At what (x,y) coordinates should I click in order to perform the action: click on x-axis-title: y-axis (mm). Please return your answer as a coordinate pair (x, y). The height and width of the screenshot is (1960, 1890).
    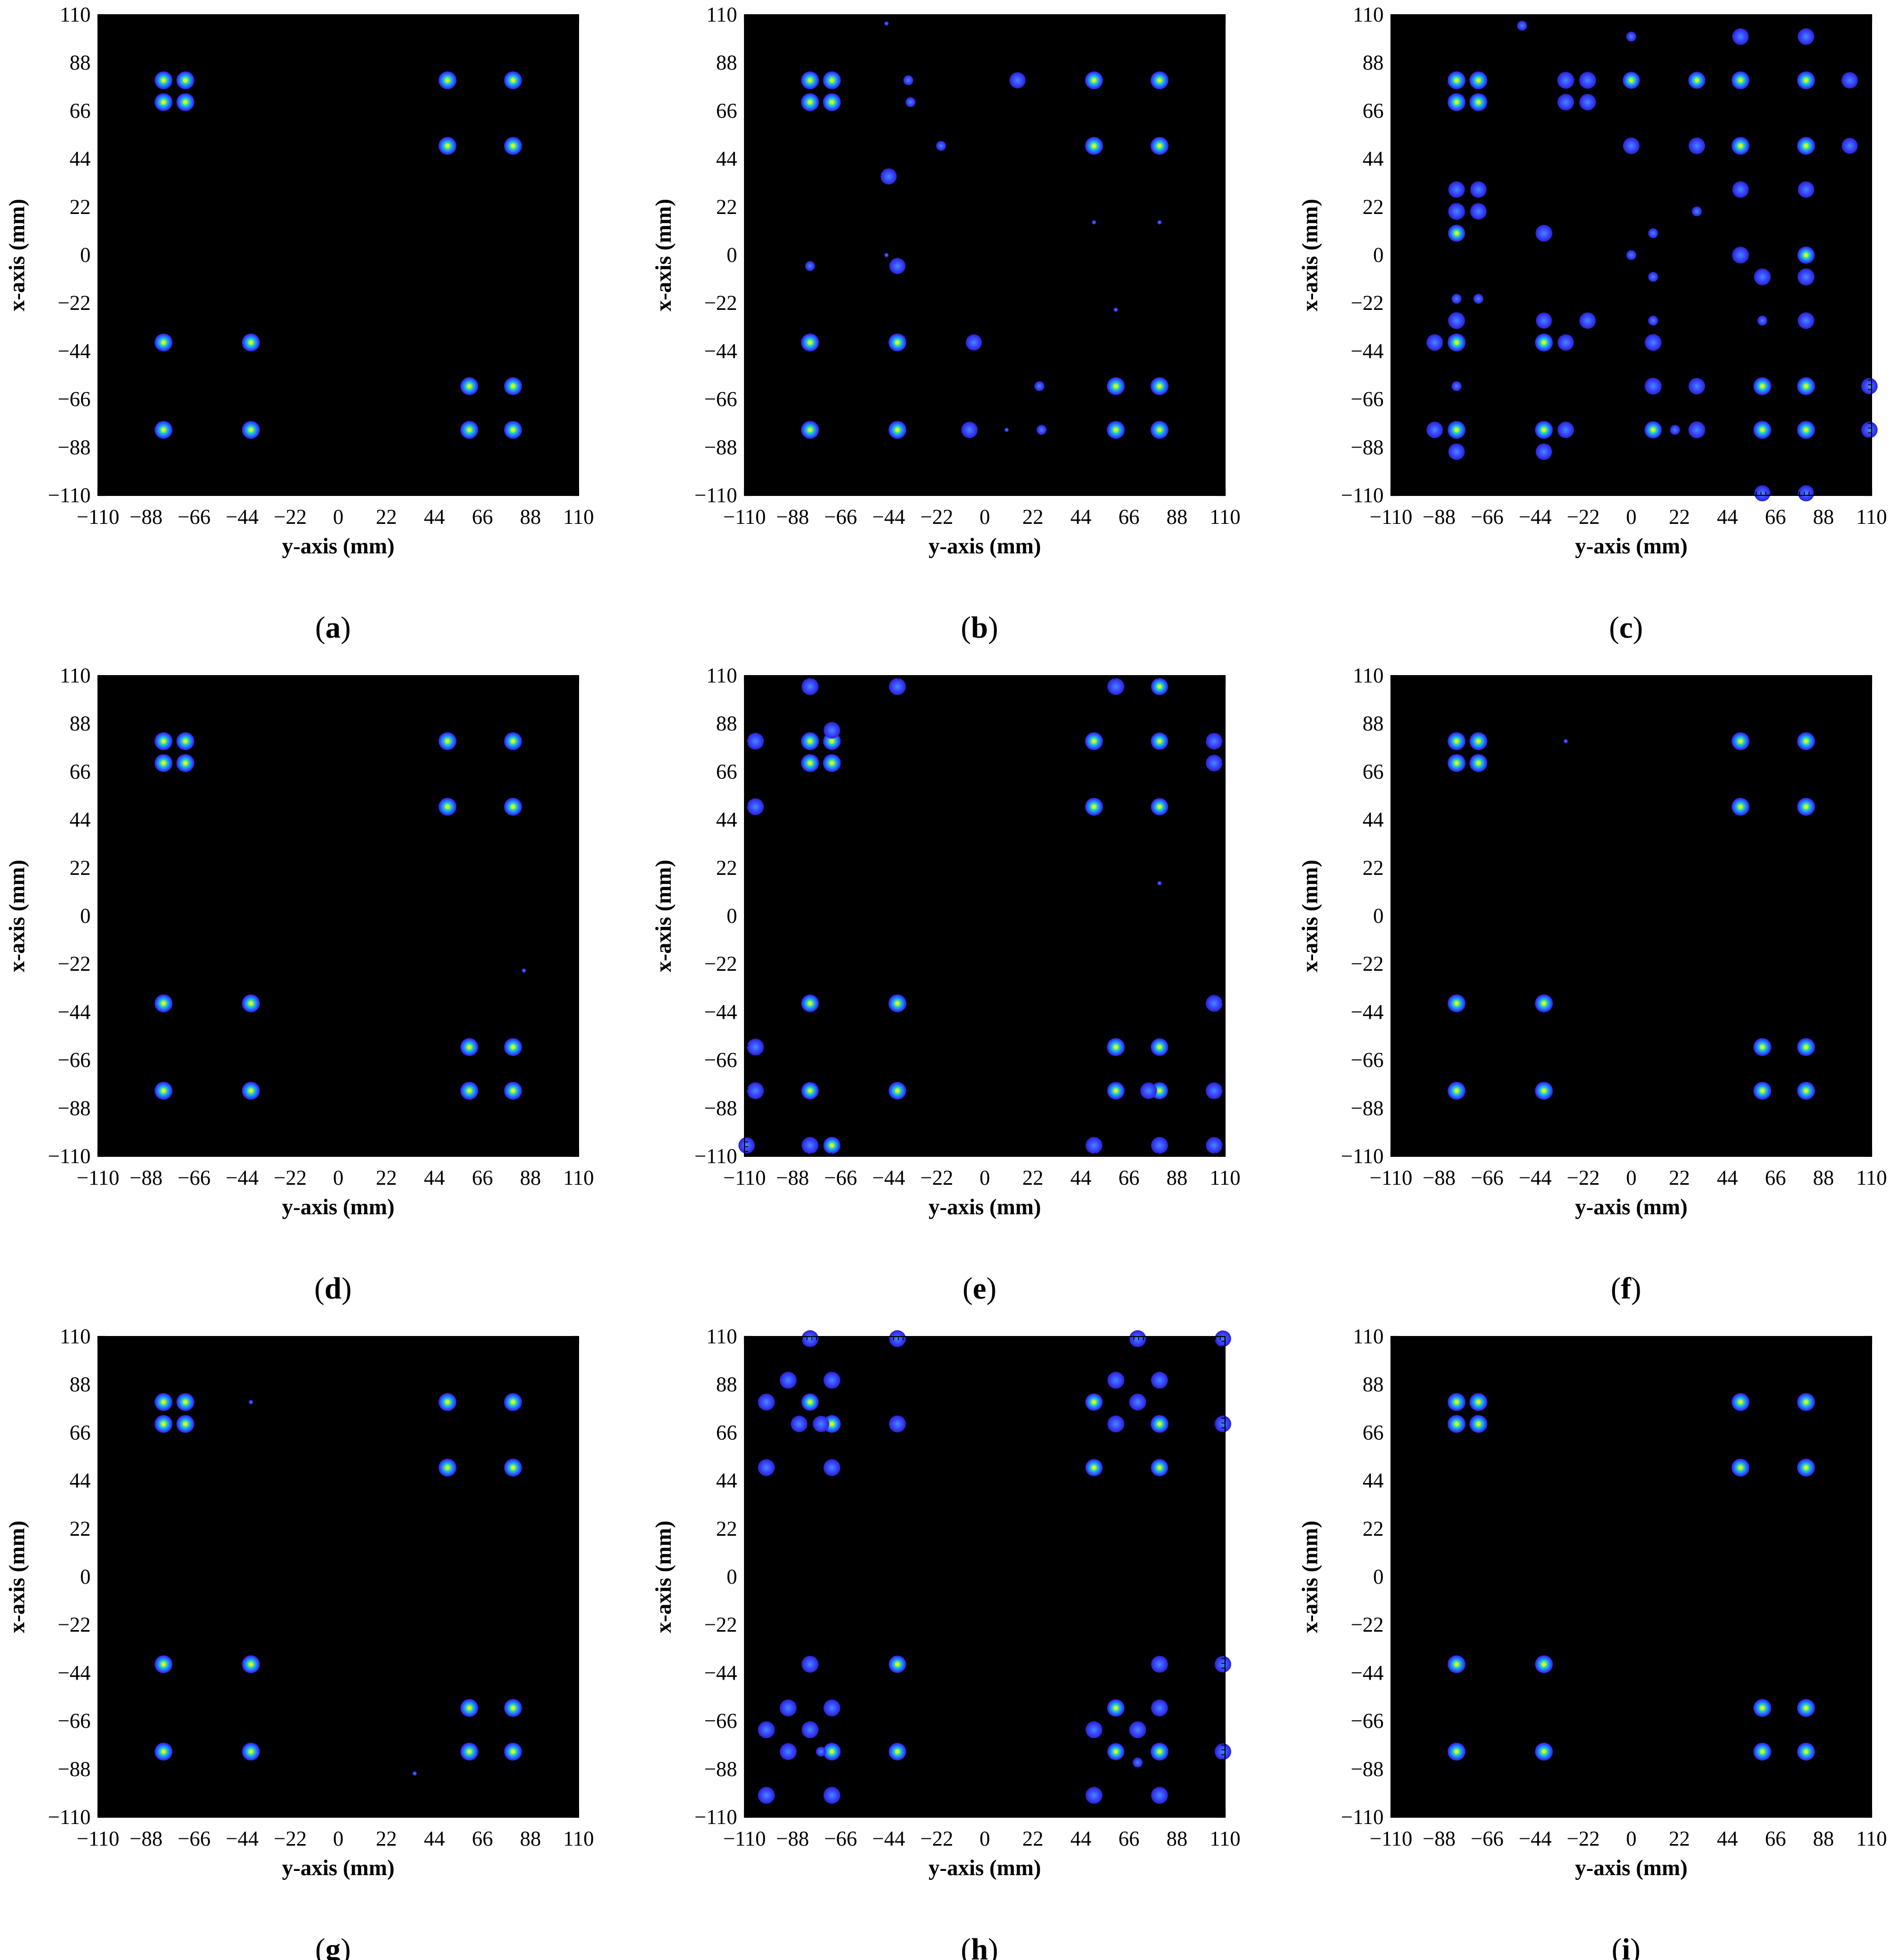
    Looking at the image, I should click on (984, 546).